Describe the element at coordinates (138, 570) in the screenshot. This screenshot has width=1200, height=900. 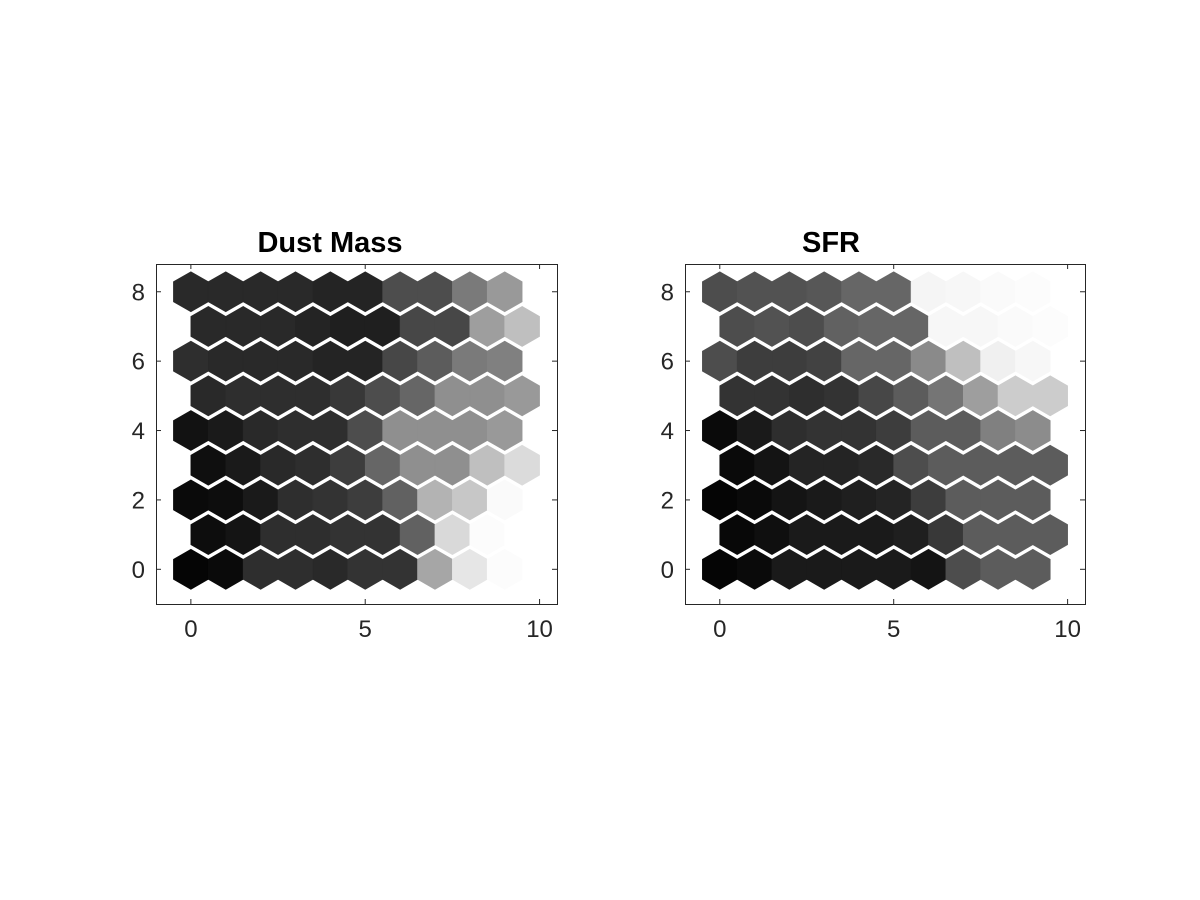
I see `y-tick-label: 0` at that location.